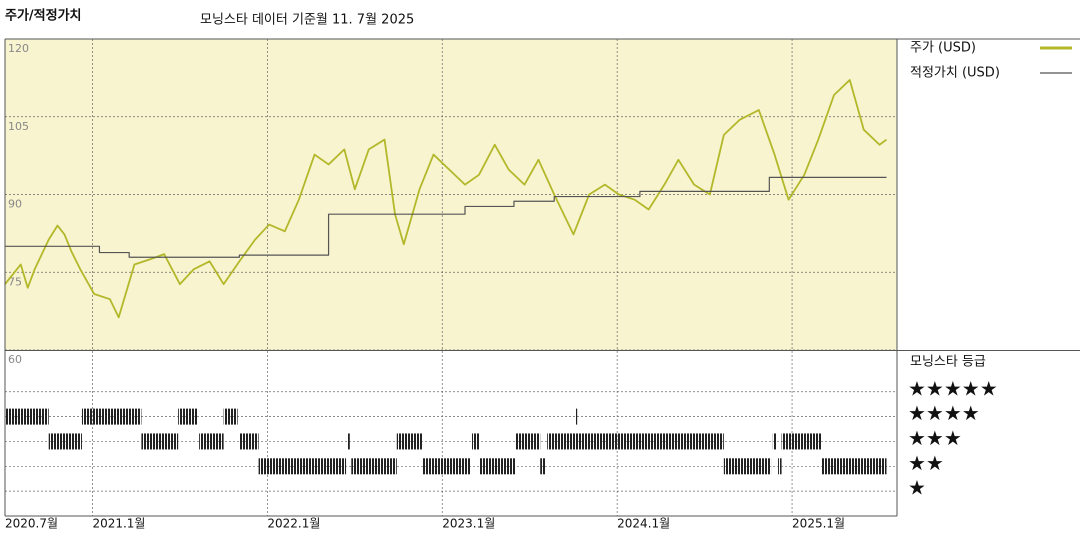  I want to click on y-tick-label: 90, so click(15, 204).